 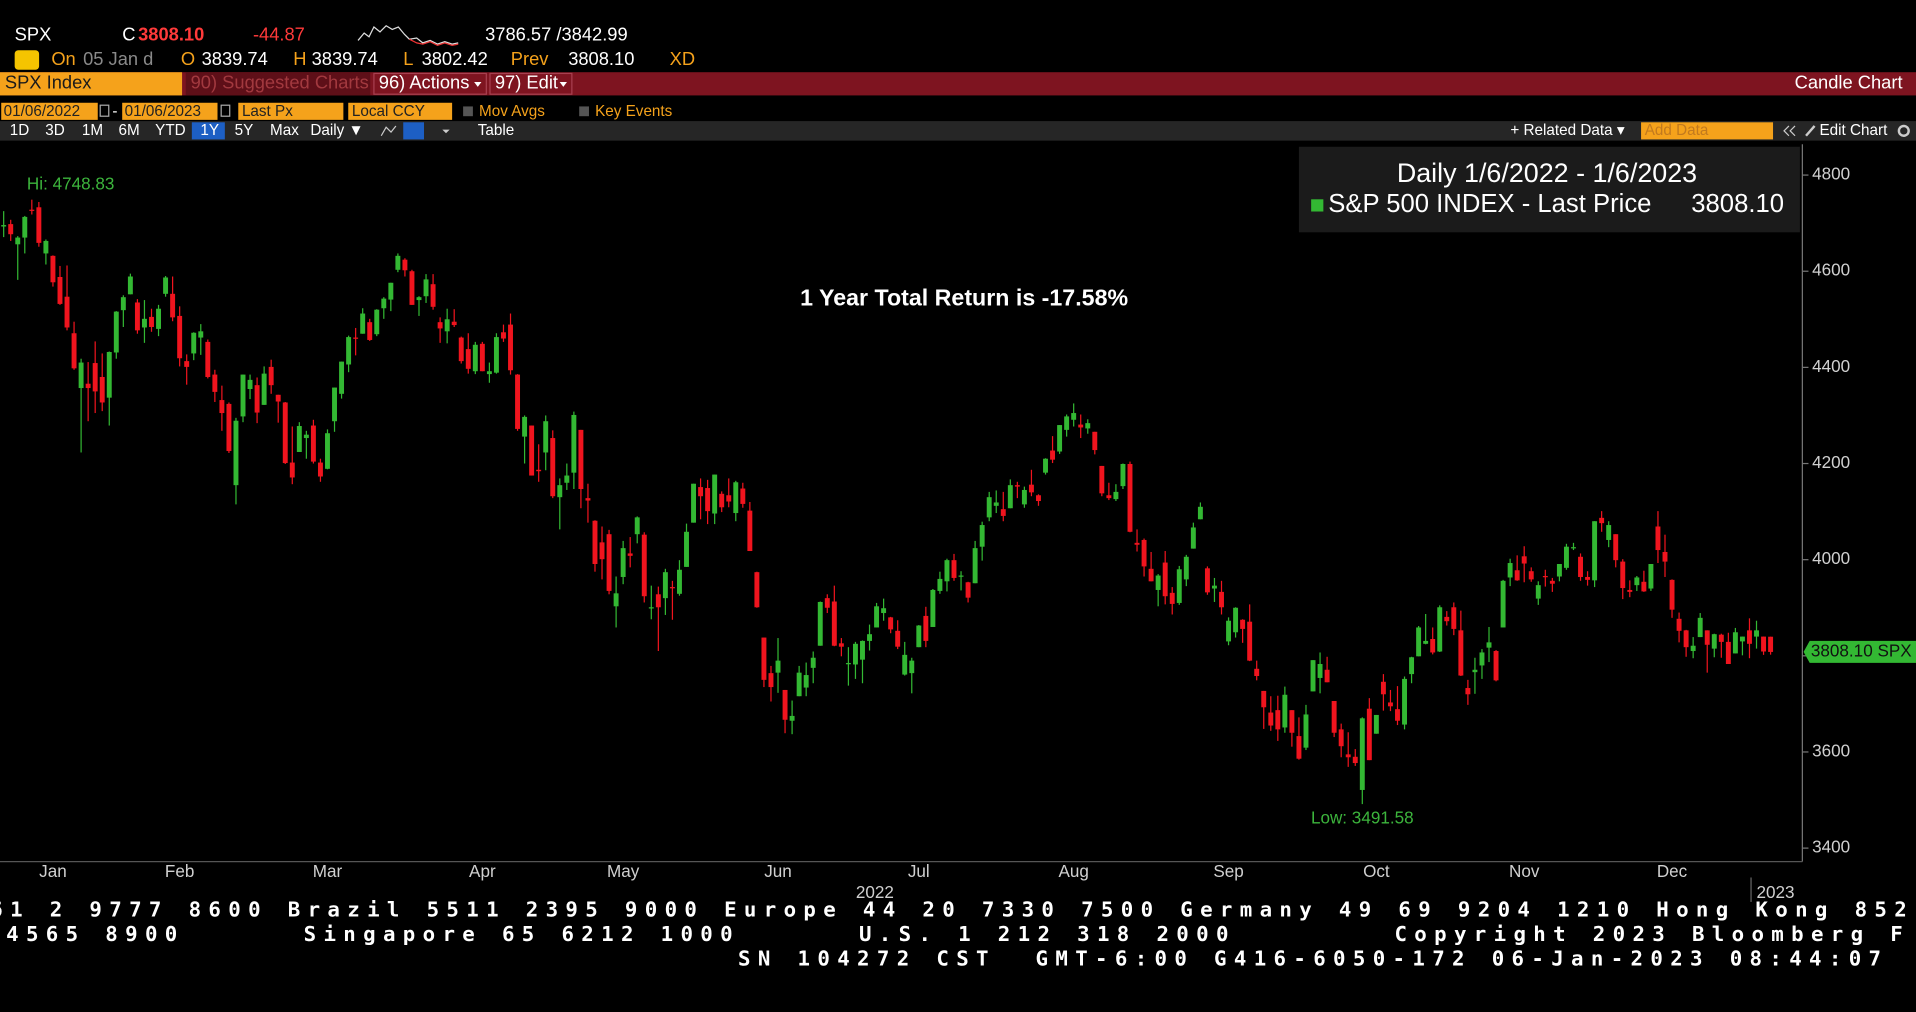 What do you see at coordinates (623, 871) in the screenshot?
I see `x-tick-label: May` at bounding box center [623, 871].